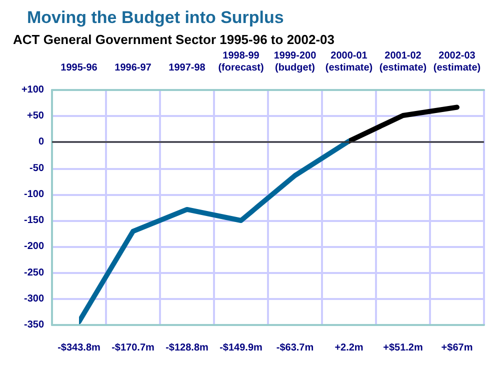 The height and width of the screenshot is (370, 500). What do you see at coordinates (403, 62) in the screenshot?
I see `x-tick-label: 2001-02 (estimate)` at bounding box center [403, 62].